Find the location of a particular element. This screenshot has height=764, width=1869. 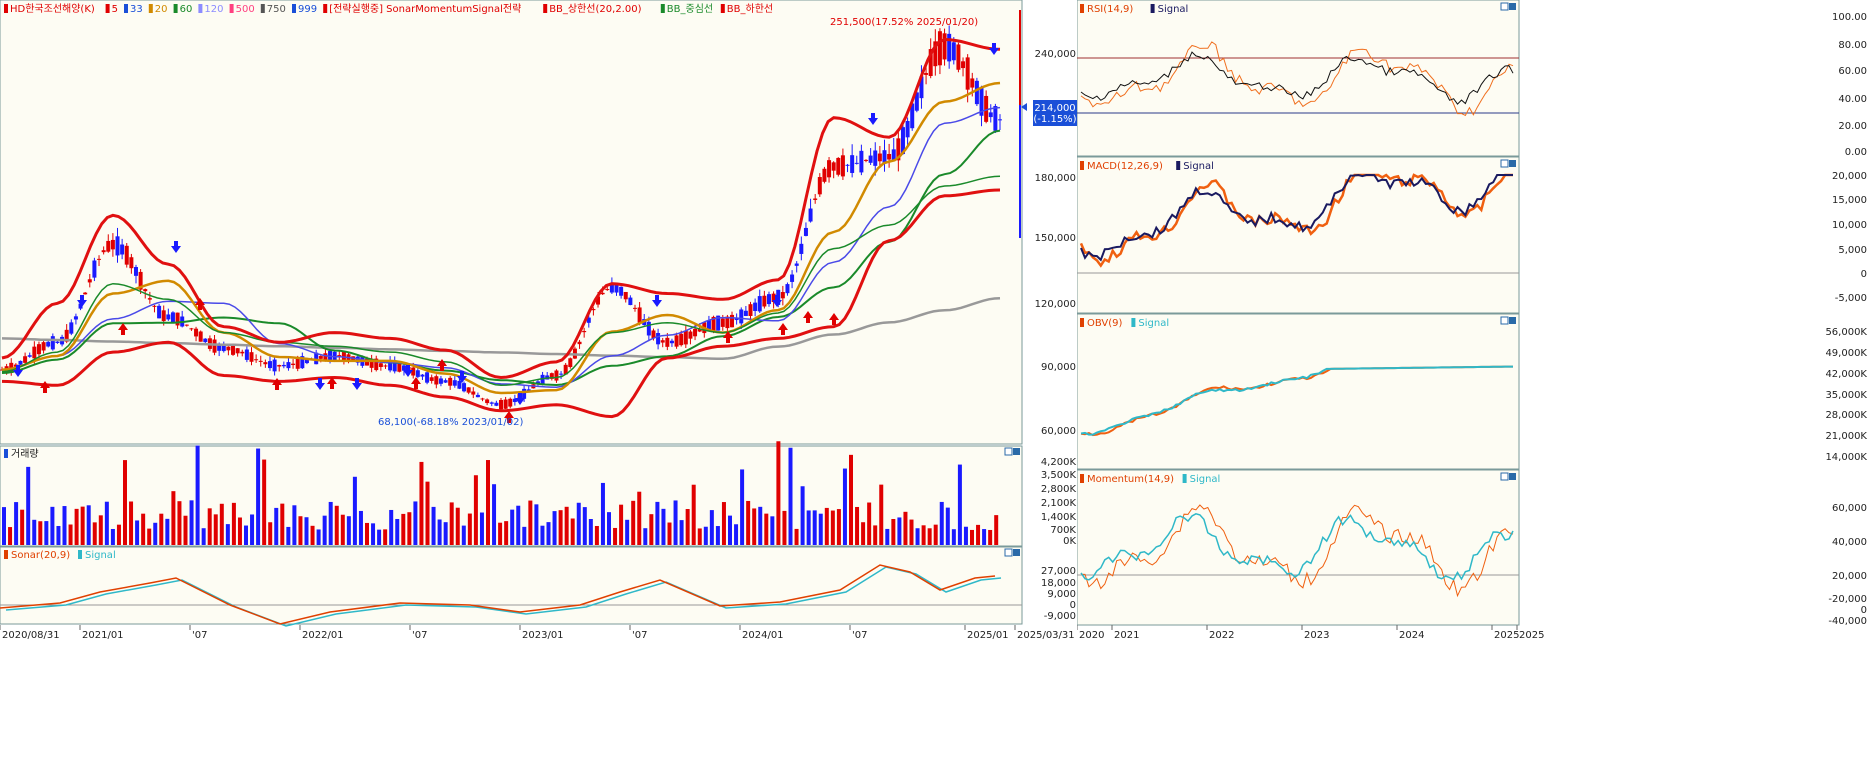

momentum-y-tick: -20,000 is located at coordinates (1847, 599).